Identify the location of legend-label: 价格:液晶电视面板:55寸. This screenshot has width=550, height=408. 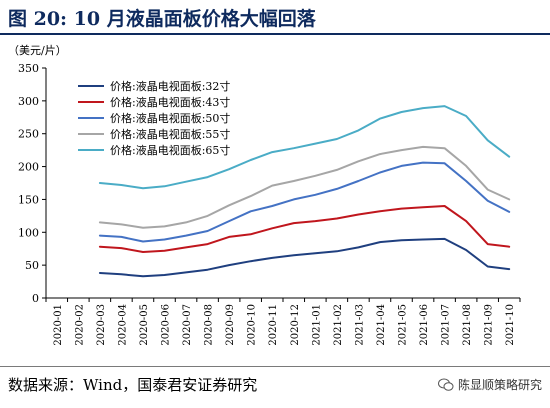
(170, 134).